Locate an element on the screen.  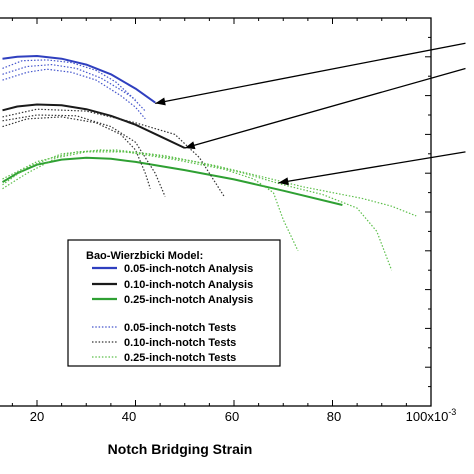
x-tick-label-60: 60 is located at coordinates (232, 416).